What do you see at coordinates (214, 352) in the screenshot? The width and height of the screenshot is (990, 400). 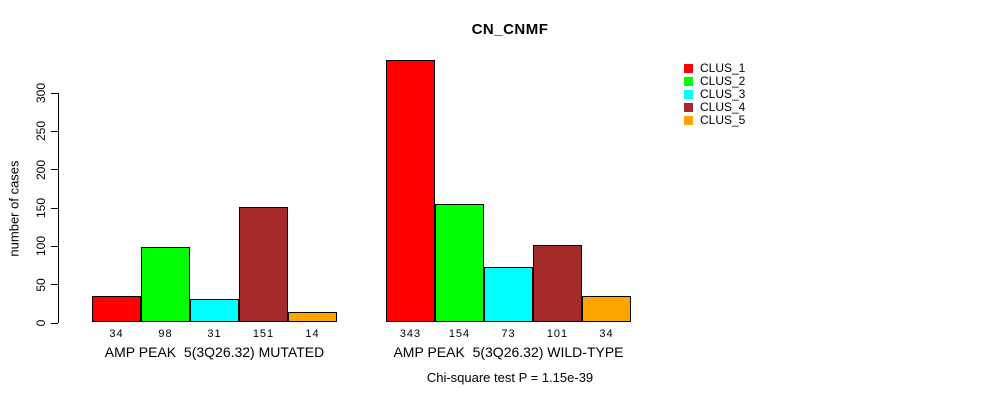 I see `x-group-label: AMP PEAK 5(3Q26.32) MUTATED` at bounding box center [214, 352].